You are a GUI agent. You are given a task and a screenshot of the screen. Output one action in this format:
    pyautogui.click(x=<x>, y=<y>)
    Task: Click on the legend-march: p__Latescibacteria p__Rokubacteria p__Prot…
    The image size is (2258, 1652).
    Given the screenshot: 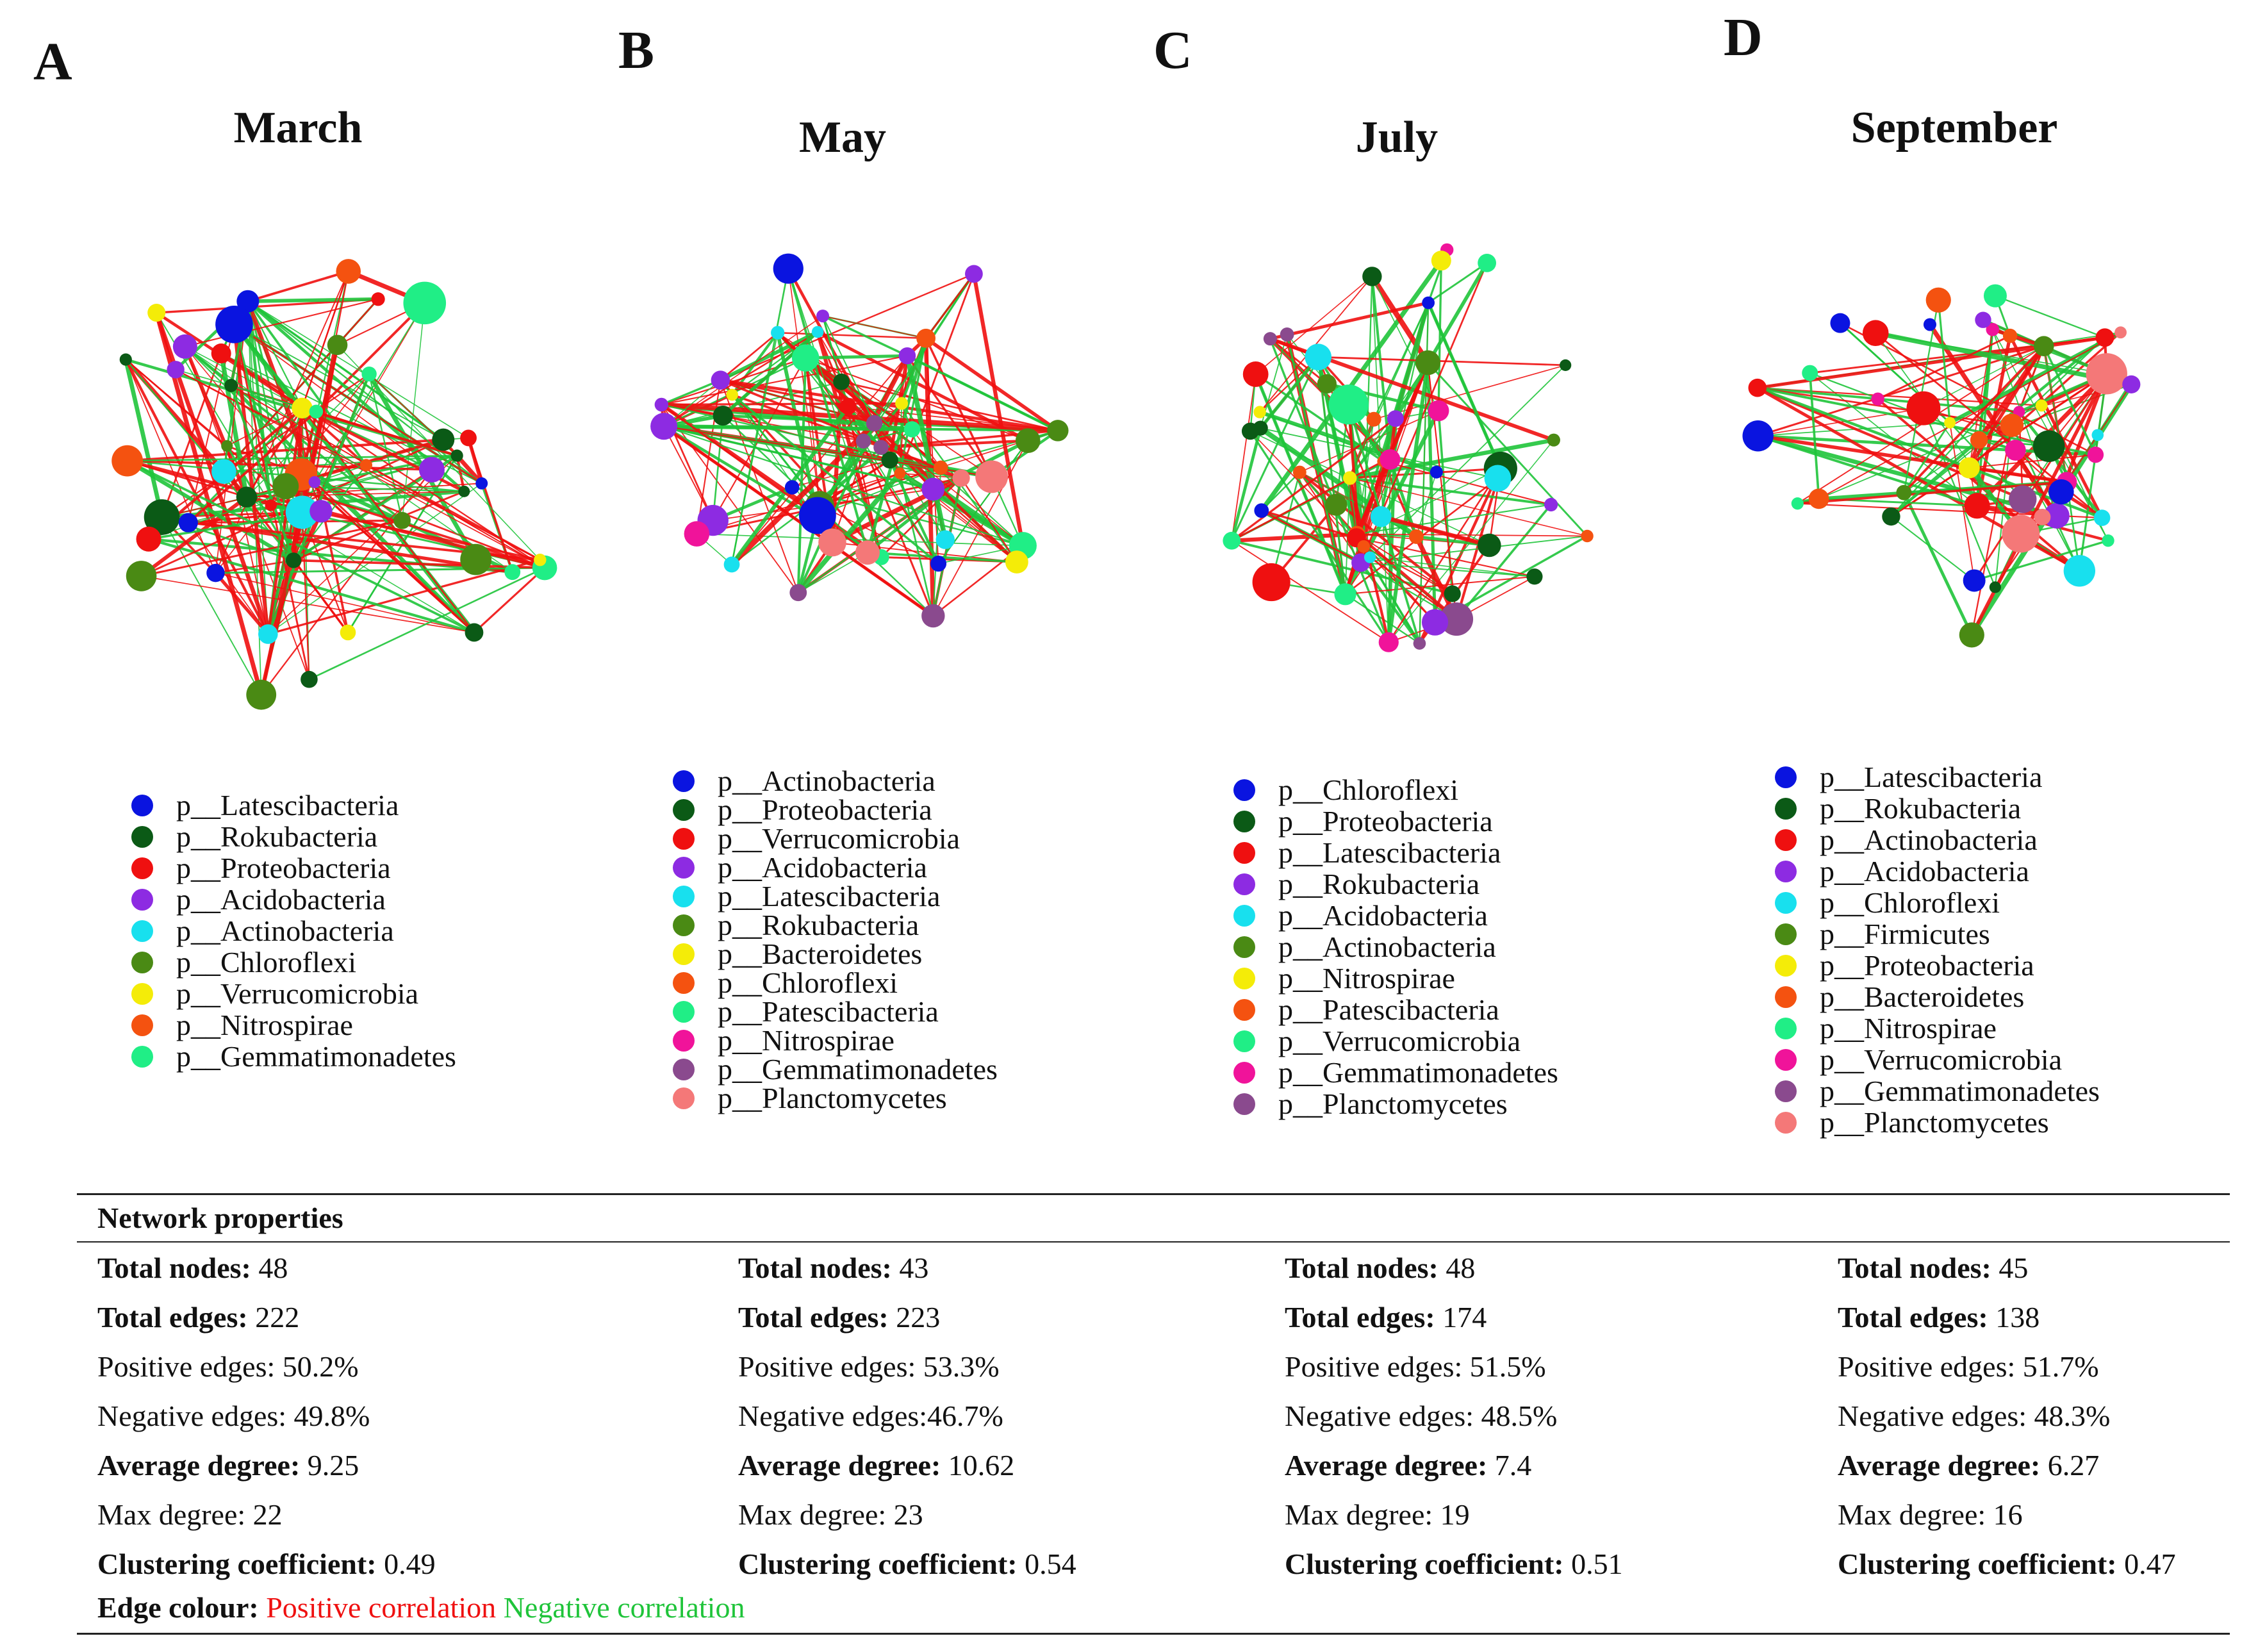 What is the action you would take?
    pyautogui.click(x=293, y=931)
    